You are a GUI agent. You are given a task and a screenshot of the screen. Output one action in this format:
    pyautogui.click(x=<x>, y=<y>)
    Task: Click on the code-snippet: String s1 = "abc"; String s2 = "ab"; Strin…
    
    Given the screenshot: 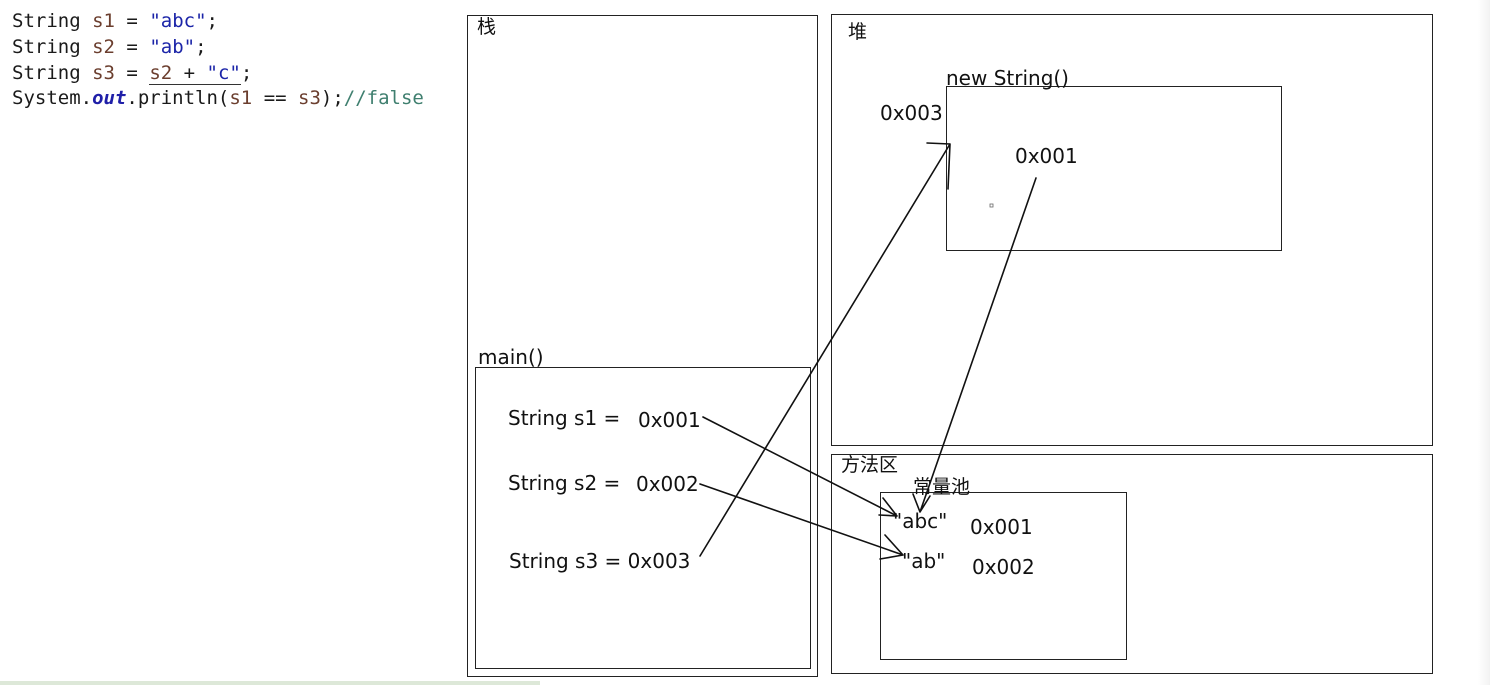 What is the action you would take?
    pyautogui.click(x=218, y=60)
    